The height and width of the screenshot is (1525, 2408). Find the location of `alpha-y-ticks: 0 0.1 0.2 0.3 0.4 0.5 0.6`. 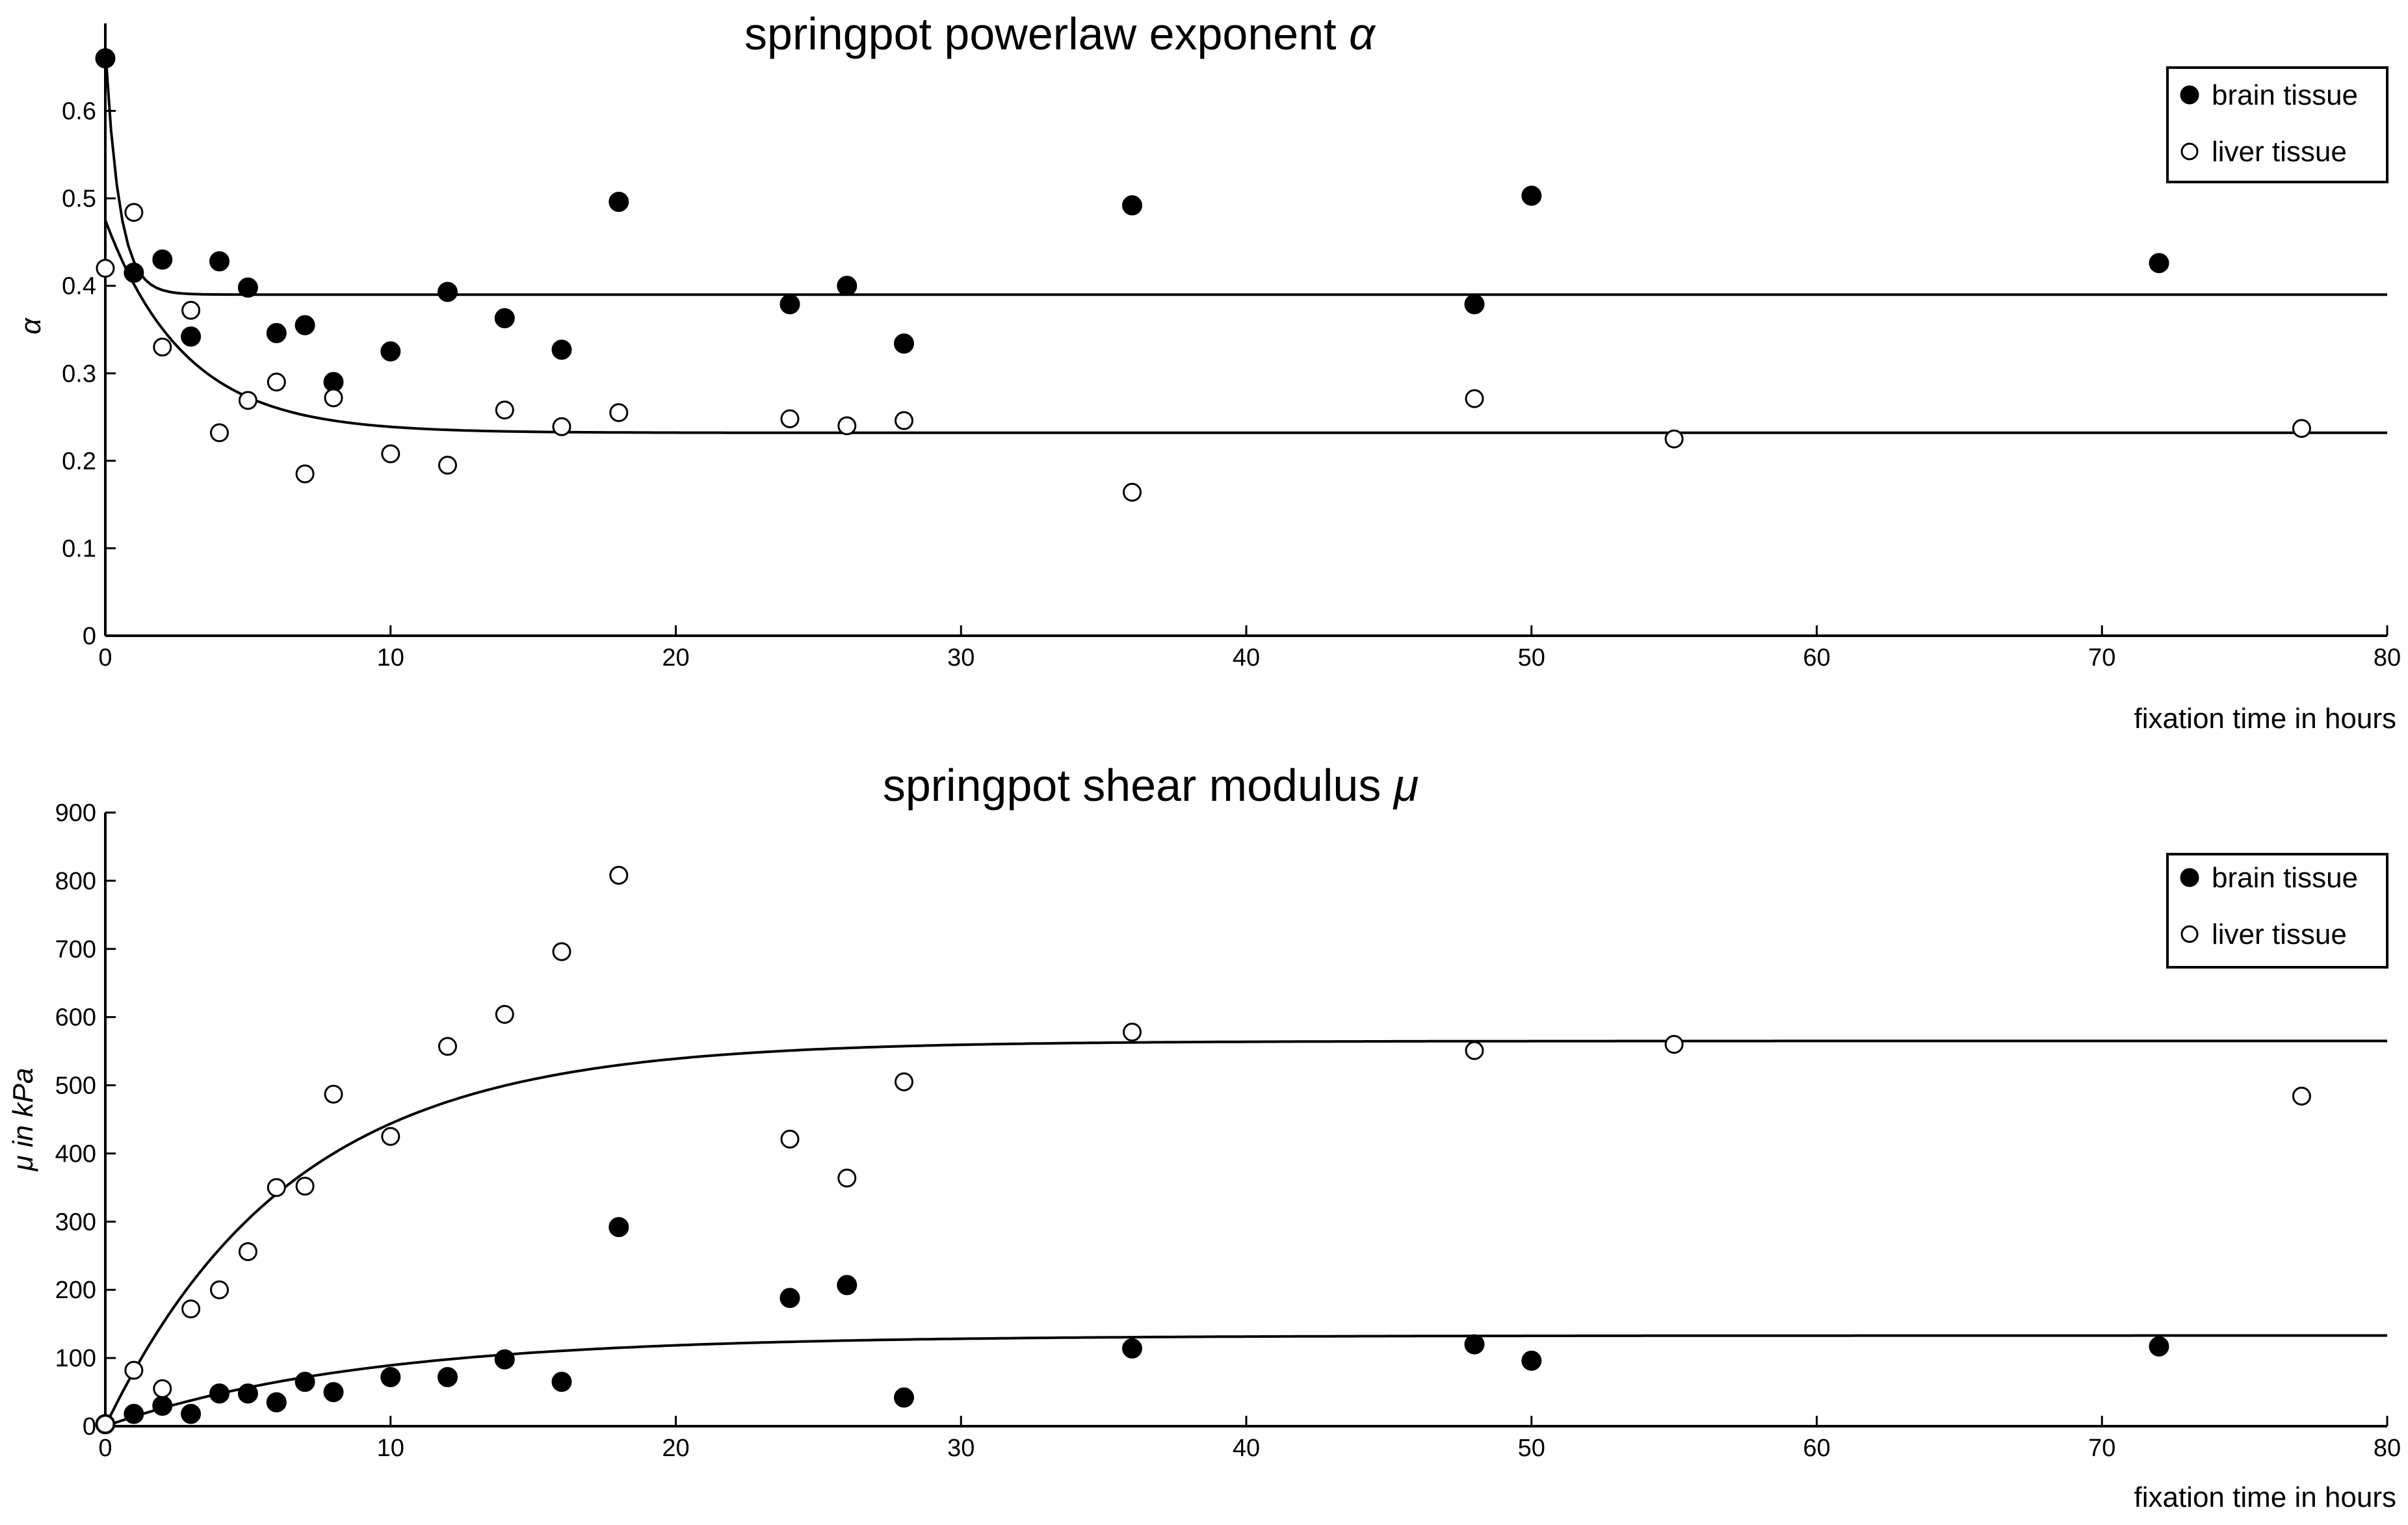

alpha-y-ticks: 0 0.1 0.2 0.3 0.4 0.5 0.6 is located at coordinates (89, 374).